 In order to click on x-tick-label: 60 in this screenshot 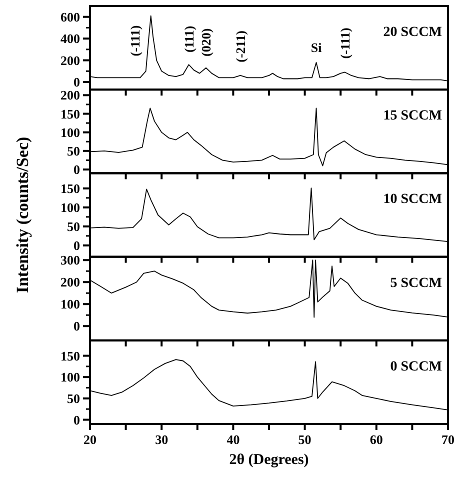, I will do `click(376, 439)`.